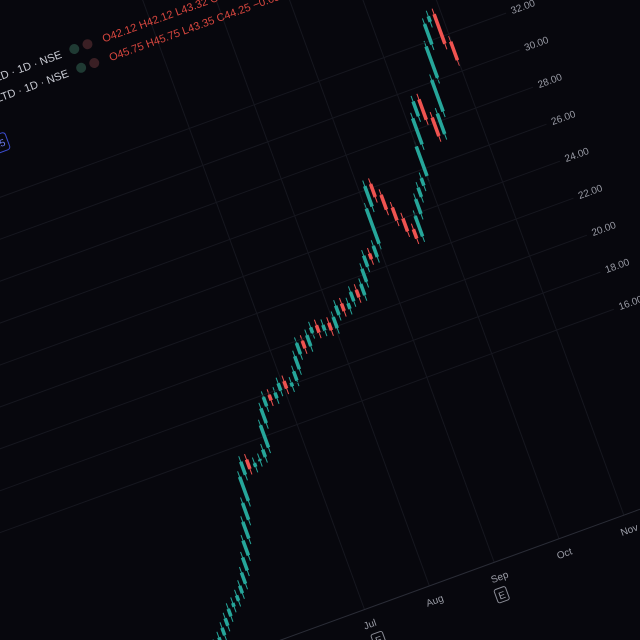 The width and height of the screenshot is (640, 640). I want to click on x-tick-label: Oct, so click(564, 554).